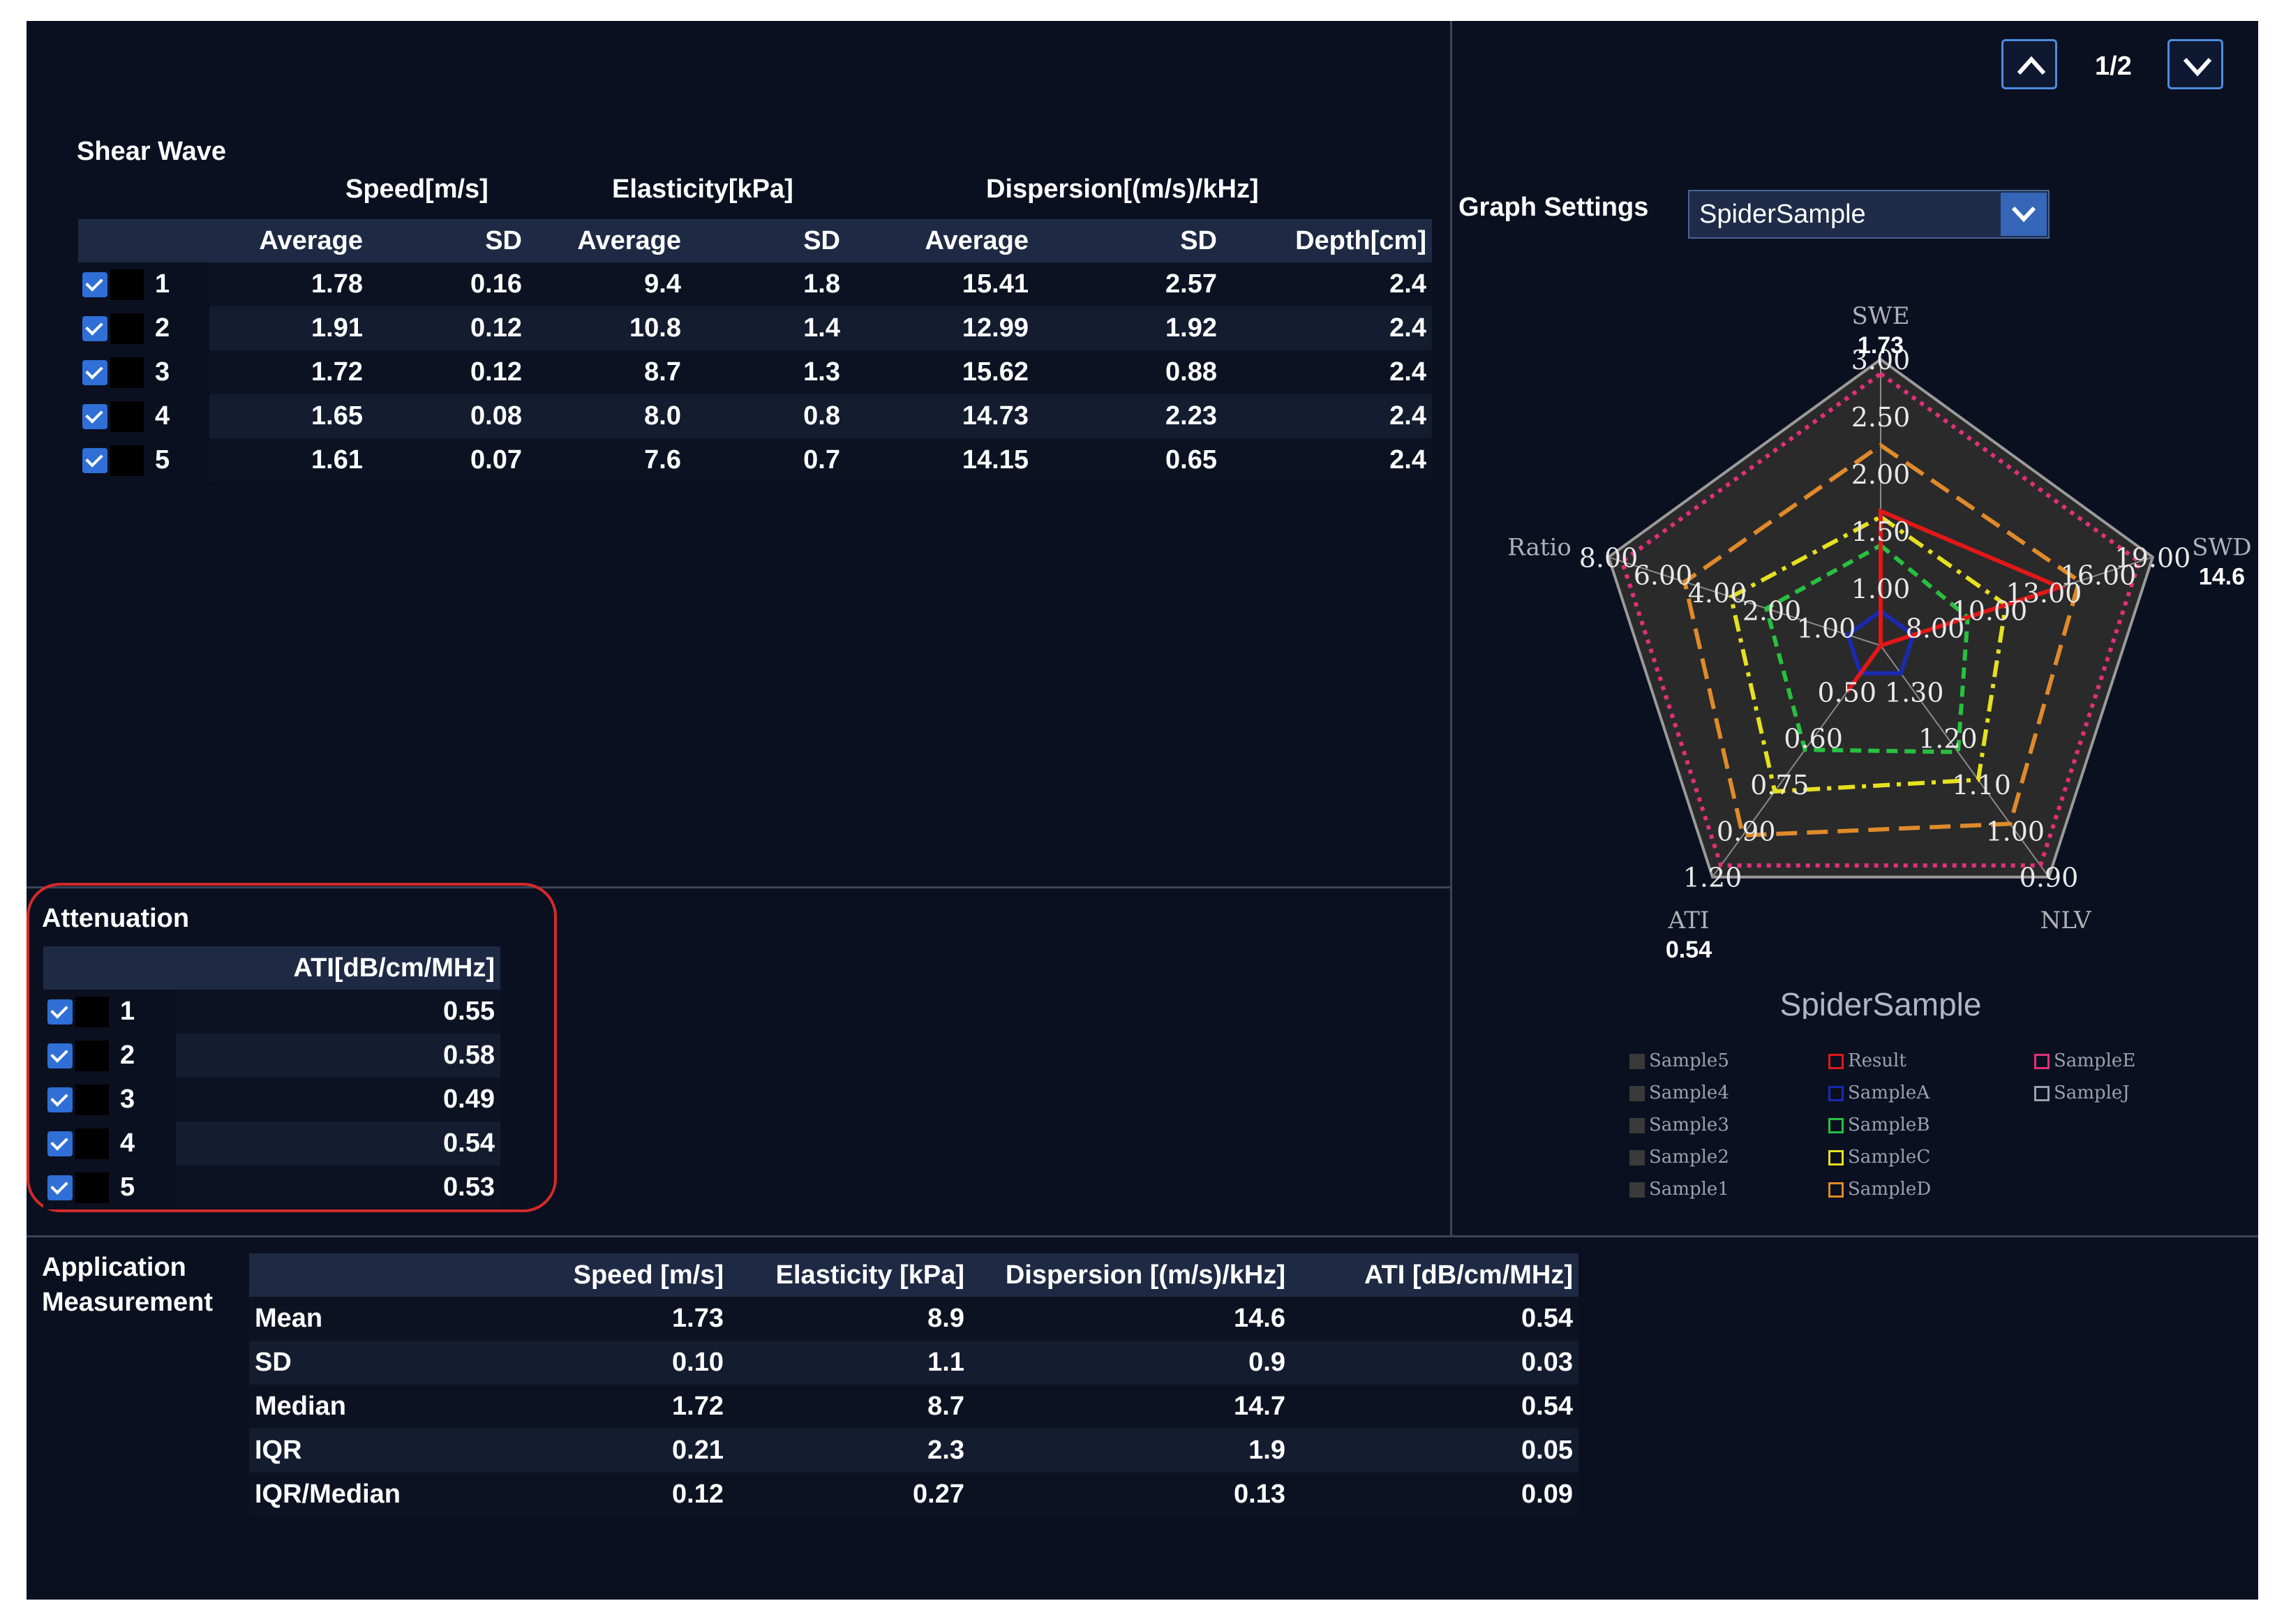 The width and height of the screenshot is (2284, 1624). I want to click on attenuation-row: 5 0.53, so click(271, 1187).